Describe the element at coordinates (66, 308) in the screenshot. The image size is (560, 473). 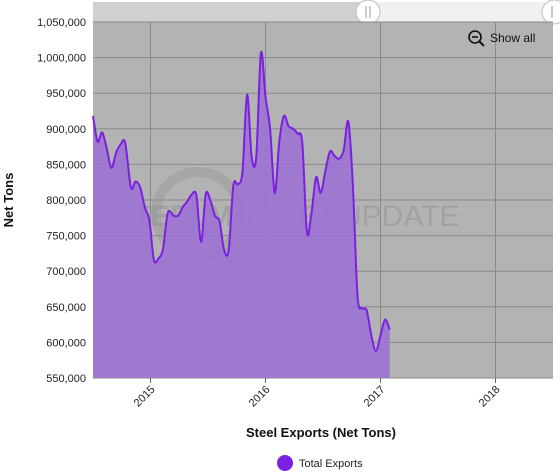
I see `y-tick-label: 650,000` at that location.